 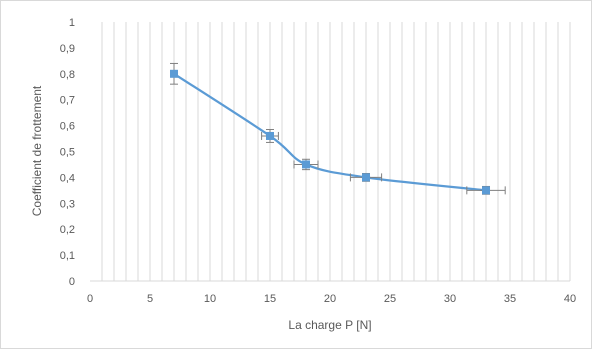 I want to click on x-axis-title: La charge P [N], so click(x=329, y=325).